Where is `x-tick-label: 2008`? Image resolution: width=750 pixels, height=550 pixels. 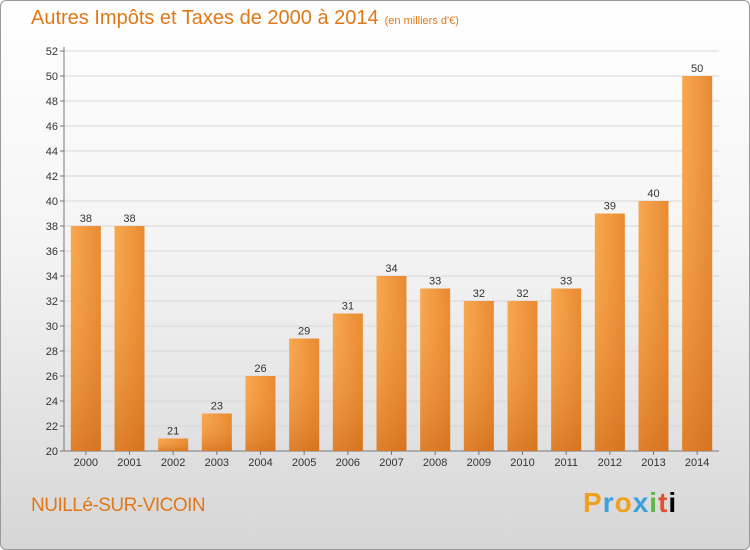 x-tick-label: 2008 is located at coordinates (435, 463).